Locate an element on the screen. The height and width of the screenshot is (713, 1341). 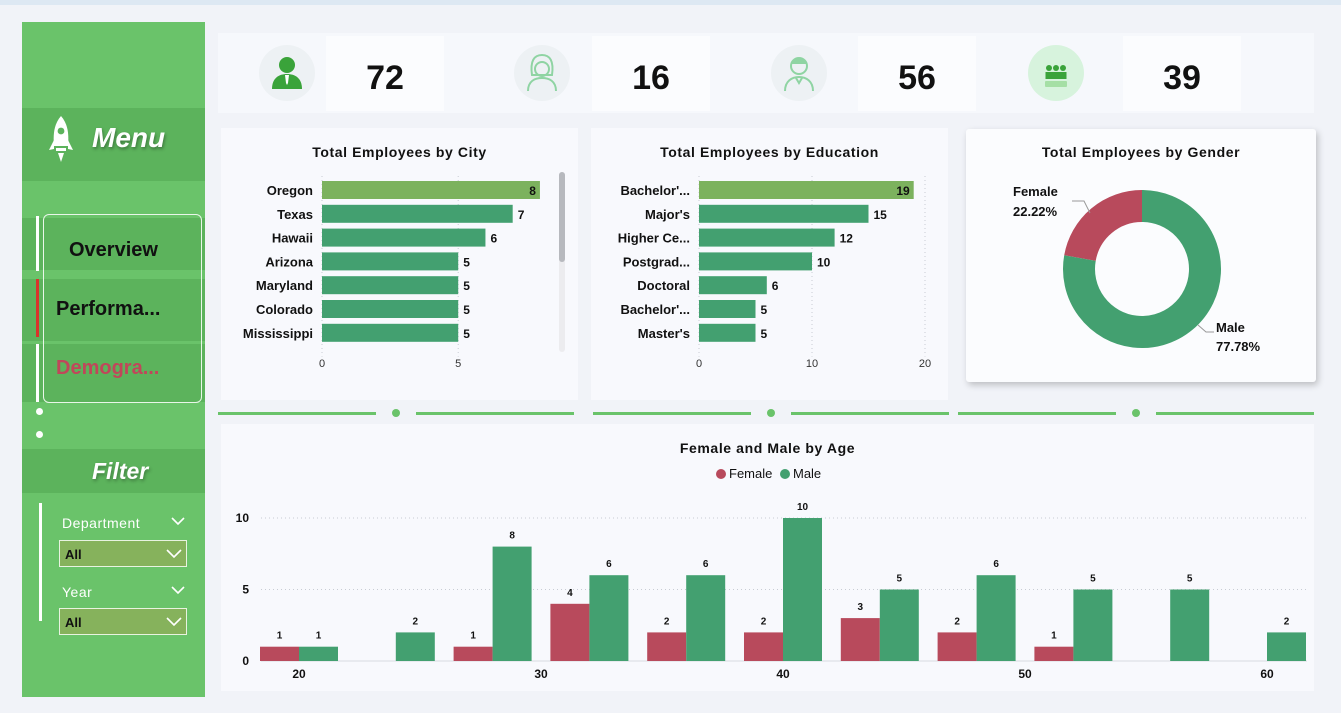
female-slice-percent: 22.22% is located at coordinates (1035, 211).